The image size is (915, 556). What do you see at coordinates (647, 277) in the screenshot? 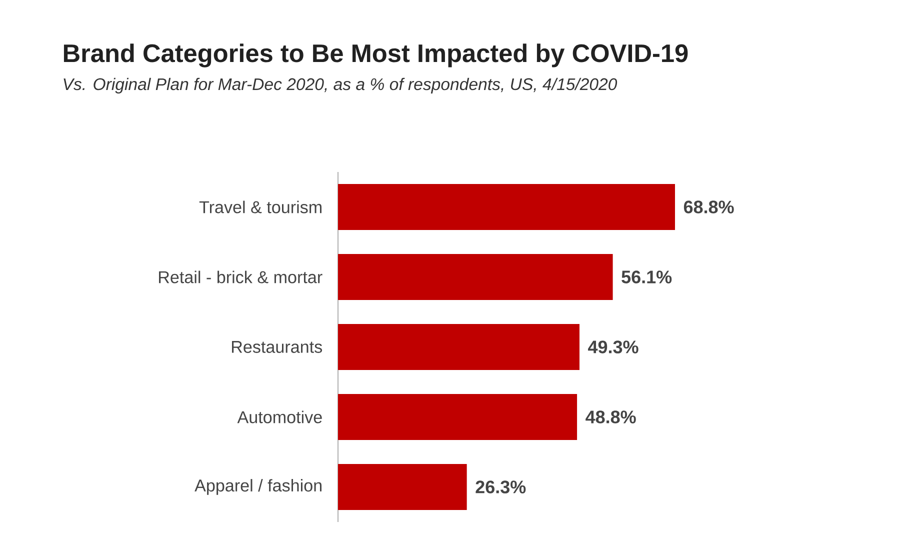
I see `data-label: 56.1%` at bounding box center [647, 277].